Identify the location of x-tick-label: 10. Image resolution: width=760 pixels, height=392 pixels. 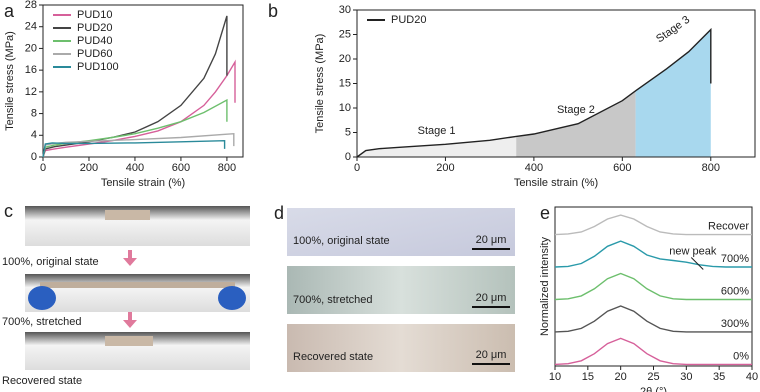
(555, 377).